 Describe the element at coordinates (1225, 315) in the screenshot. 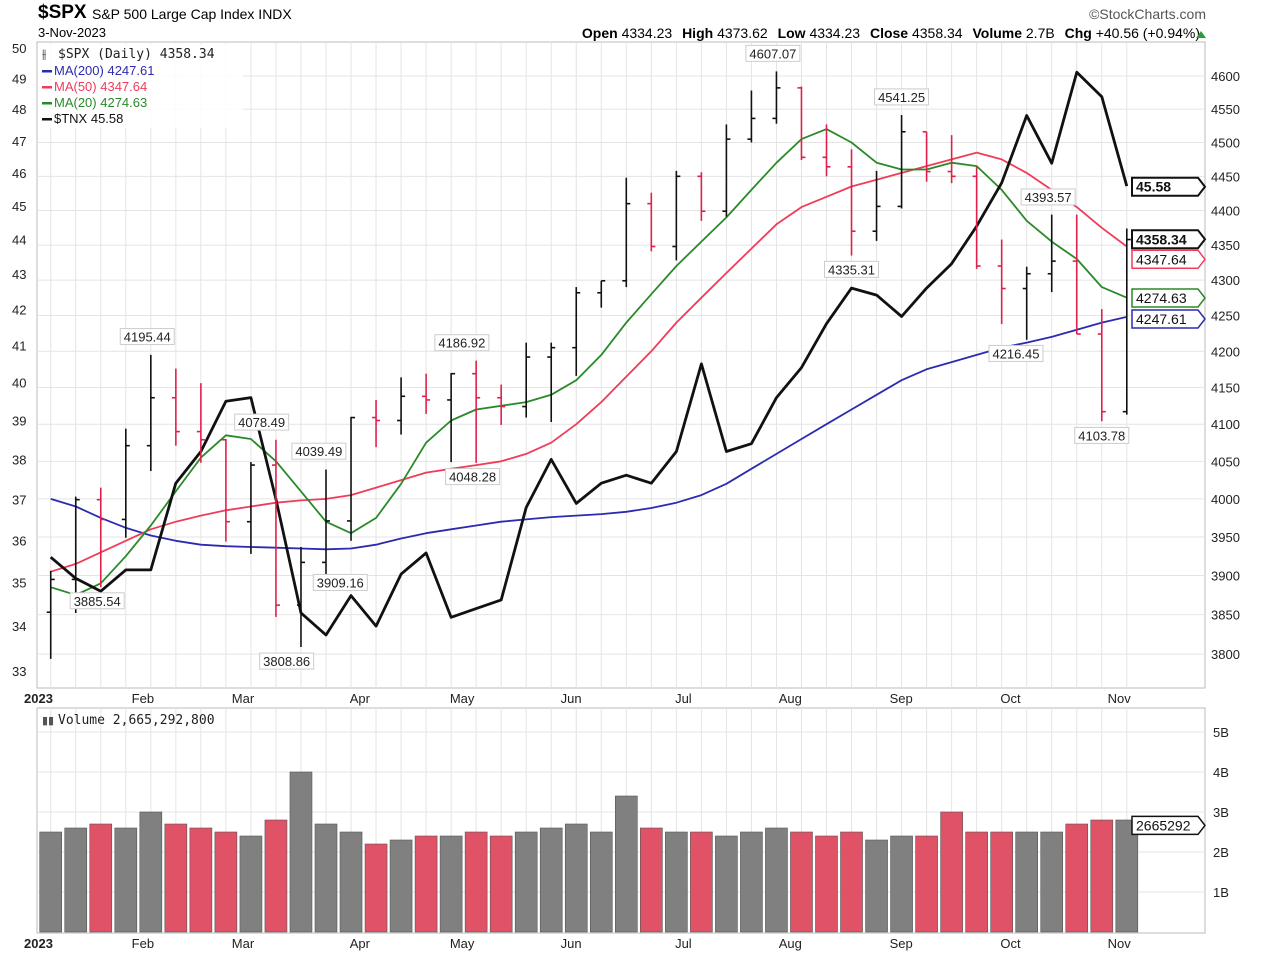

I see `right-axis-tick: 4250` at that location.